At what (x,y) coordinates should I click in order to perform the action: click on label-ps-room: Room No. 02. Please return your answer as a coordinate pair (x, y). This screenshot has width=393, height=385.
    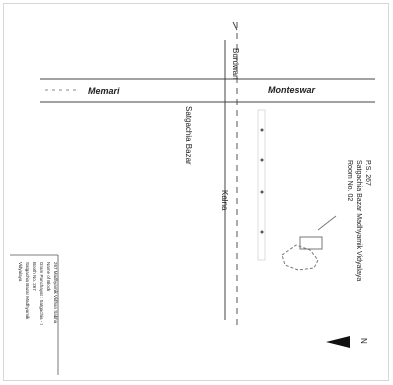
    Looking at the image, I should click on (349, 180).